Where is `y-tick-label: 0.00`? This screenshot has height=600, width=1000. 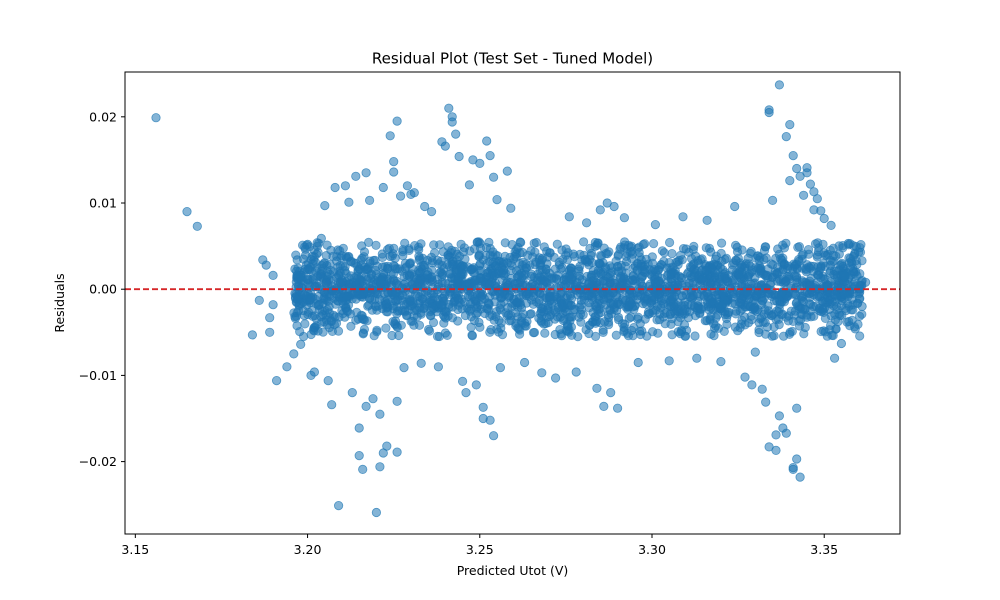
y-tick-label: 0.00 is located at coordinates (103, 289).